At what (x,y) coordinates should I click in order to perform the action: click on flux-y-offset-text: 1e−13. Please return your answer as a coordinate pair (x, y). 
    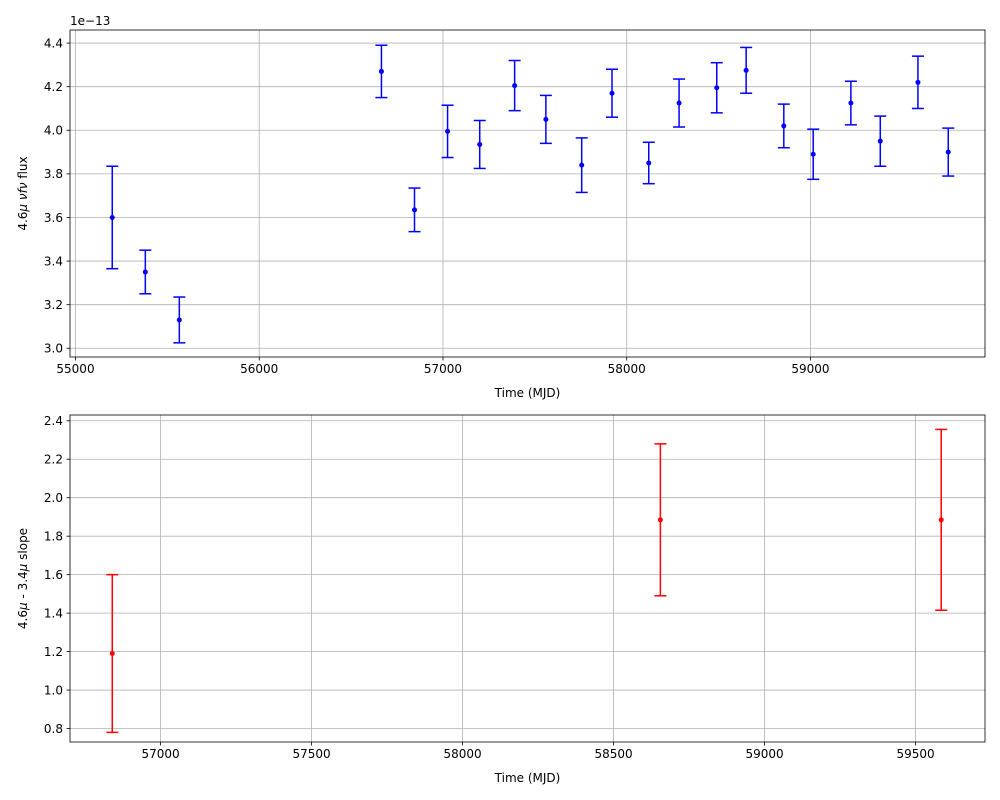
    Looking at the image, I should click on (90, 21).